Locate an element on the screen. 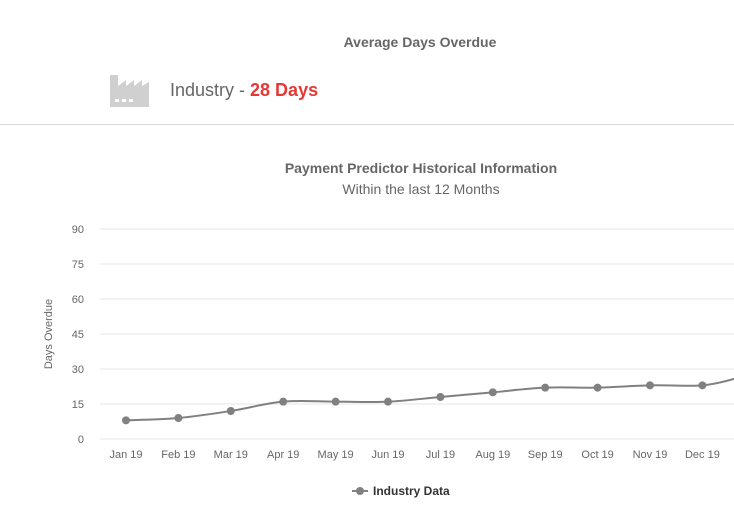  x-tick-label: Mar 19 is located at coordinates (231, 455).